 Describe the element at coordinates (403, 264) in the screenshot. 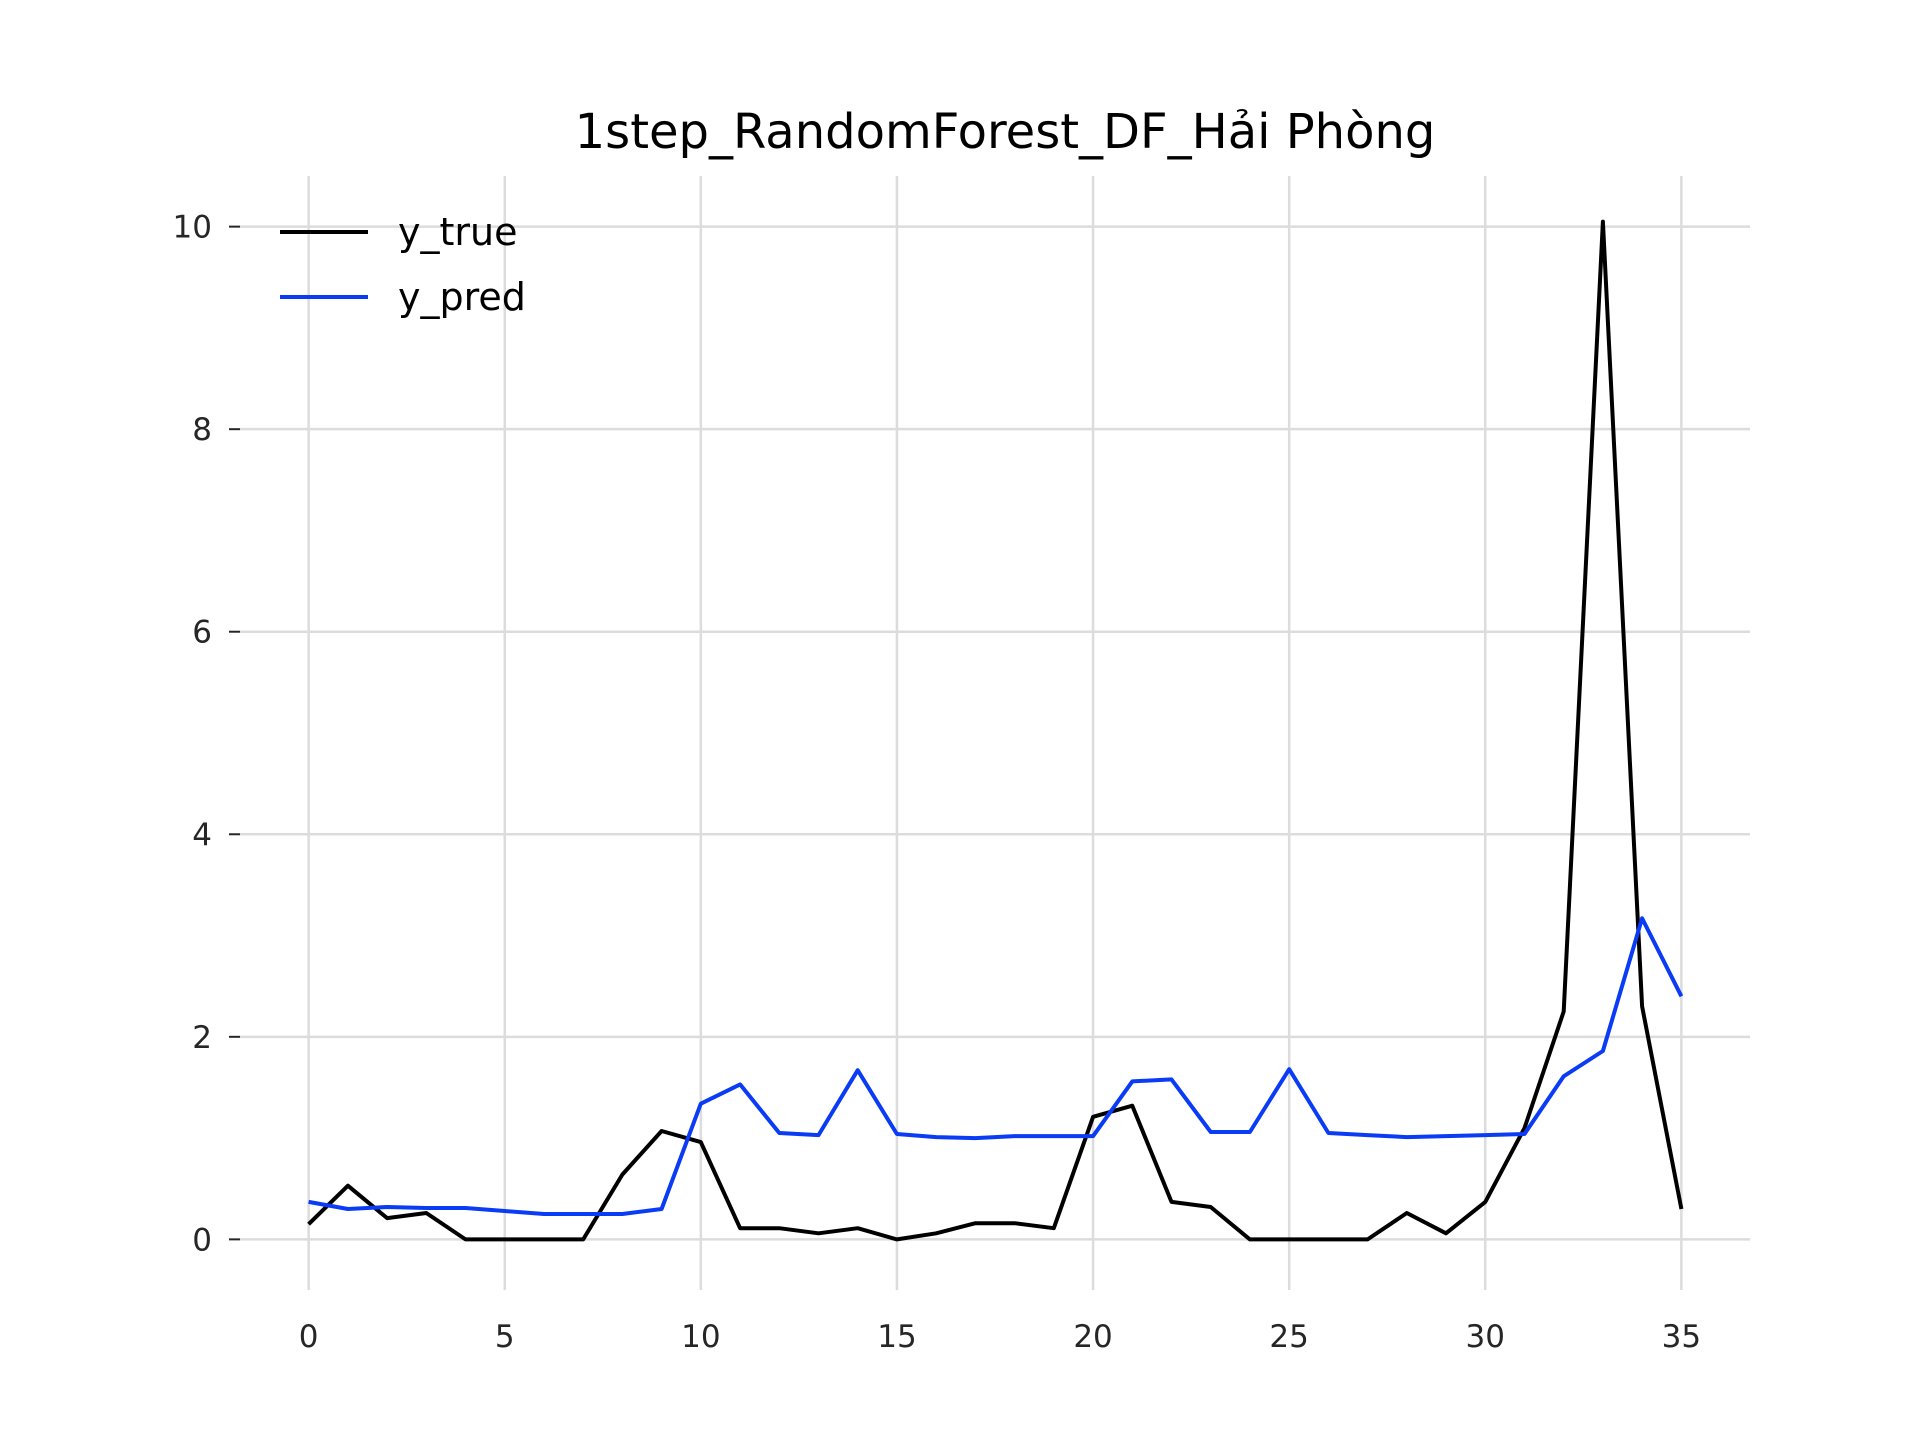

I see `legend: y_true y_pred` at that location.